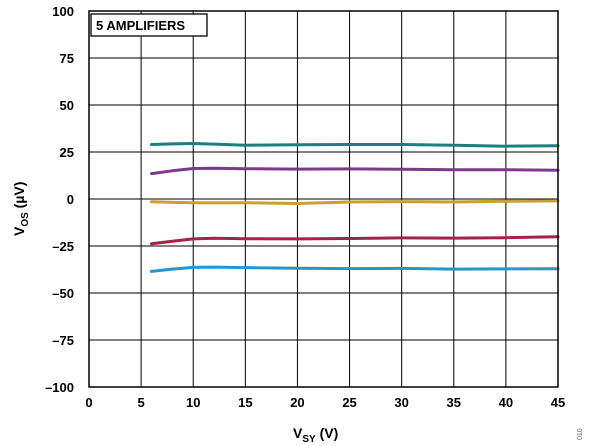  What do you see at coordinates (140, 402) in the screenshot?
I see `x-tick-label: 5` at bounding box center [140, 402].